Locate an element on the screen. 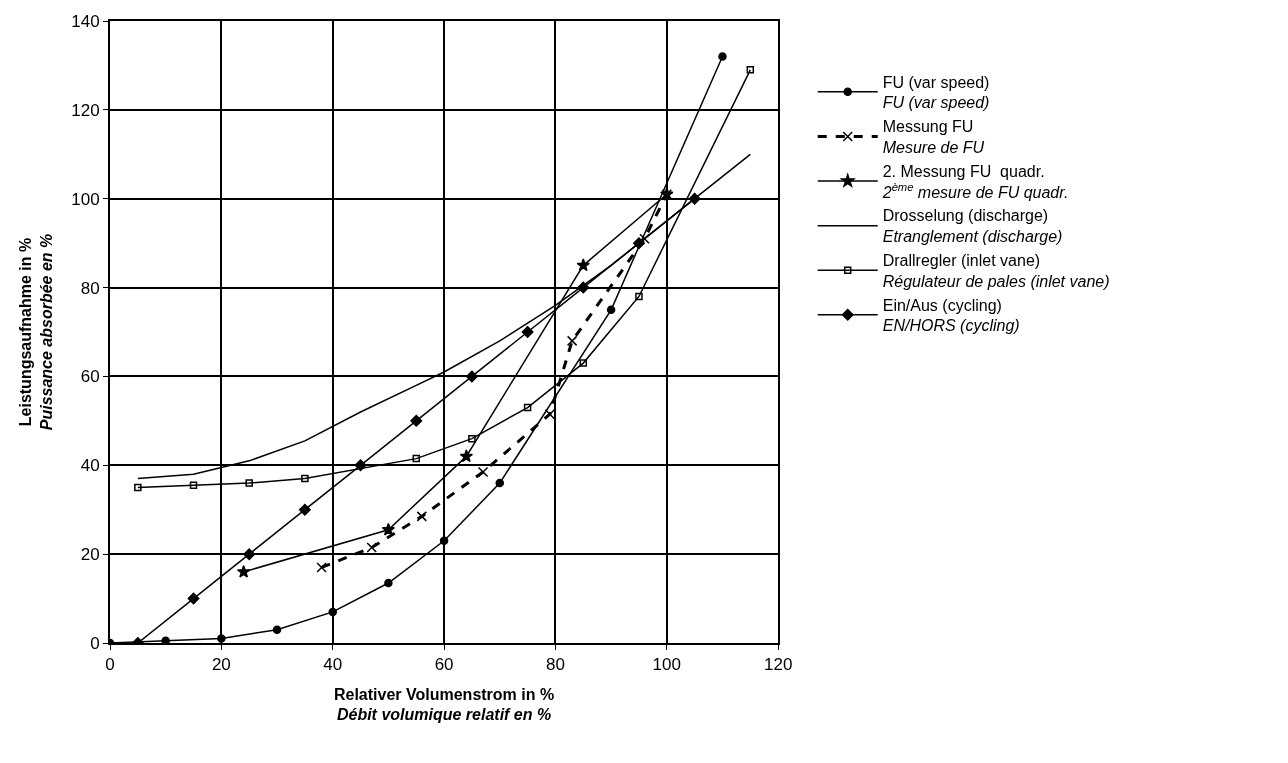 This screenshot has width=1288, height=763. x-tick-label: 100 is located at coordinates (666, 665).